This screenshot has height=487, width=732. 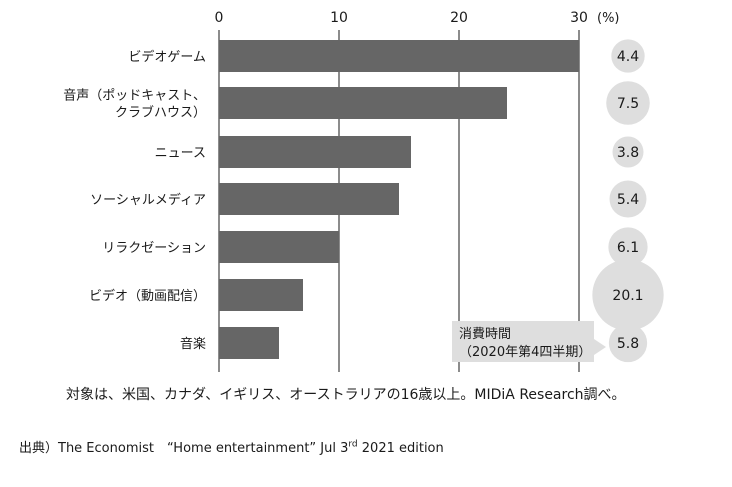 I want to click on category-label: 音声（ポッドキャスト、, so click(x=134, y=96).